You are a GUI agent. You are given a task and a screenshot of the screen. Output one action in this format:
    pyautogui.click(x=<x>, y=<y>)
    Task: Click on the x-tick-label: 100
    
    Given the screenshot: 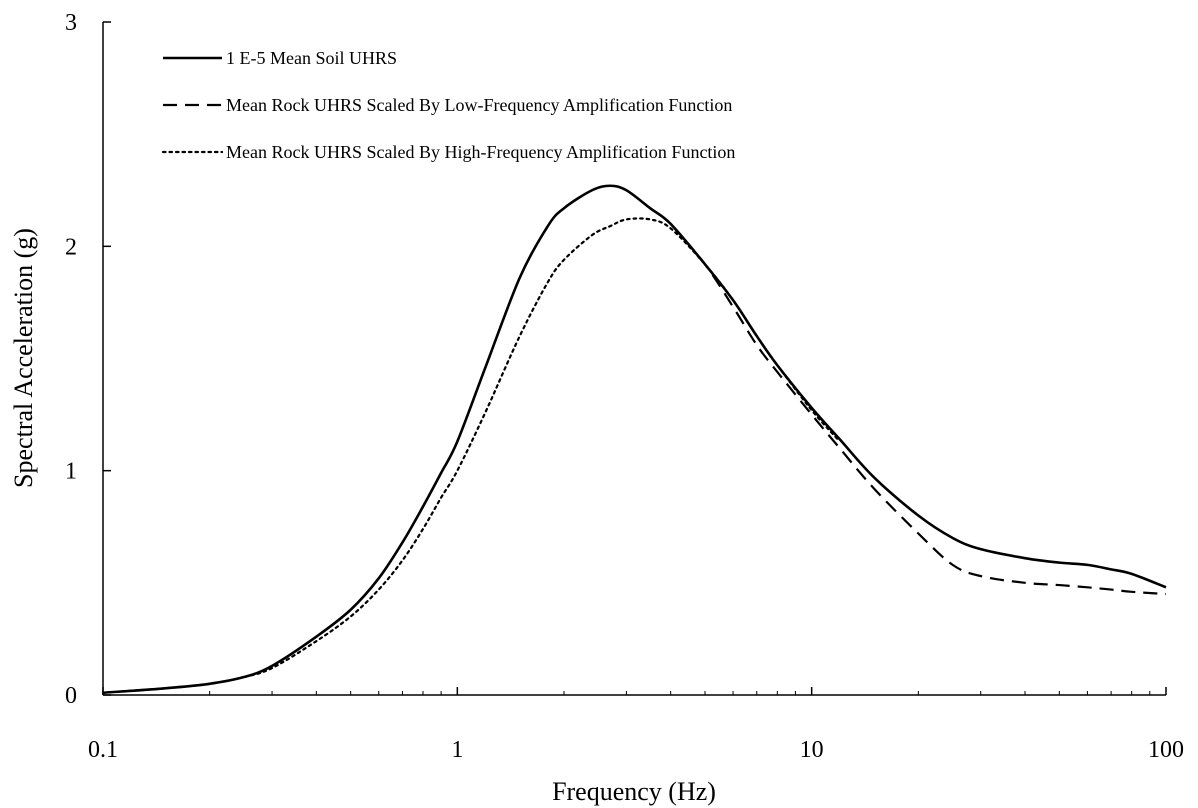 What is the action you would take?
    pyautogui.click(x=1166, y=750)
    